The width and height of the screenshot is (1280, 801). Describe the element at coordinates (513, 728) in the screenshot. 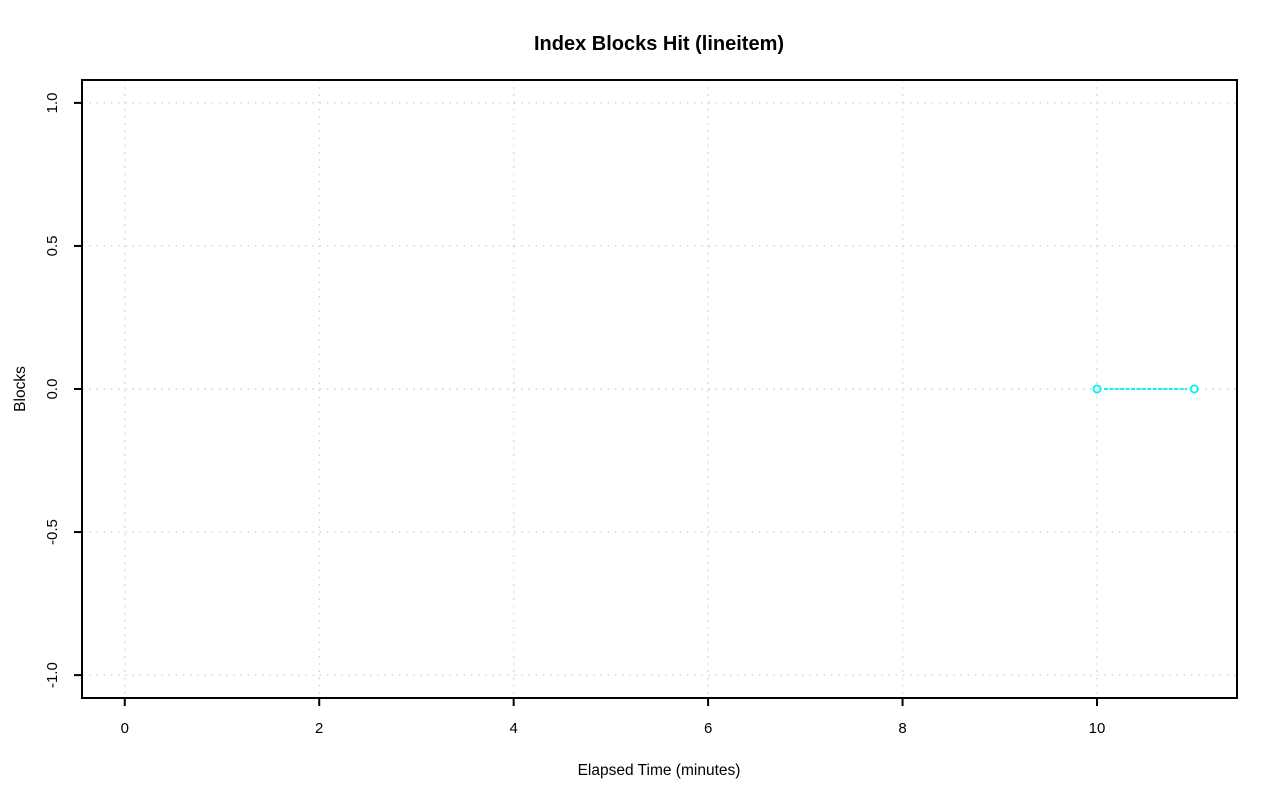

I see `x-tick-label: 4` at that location.